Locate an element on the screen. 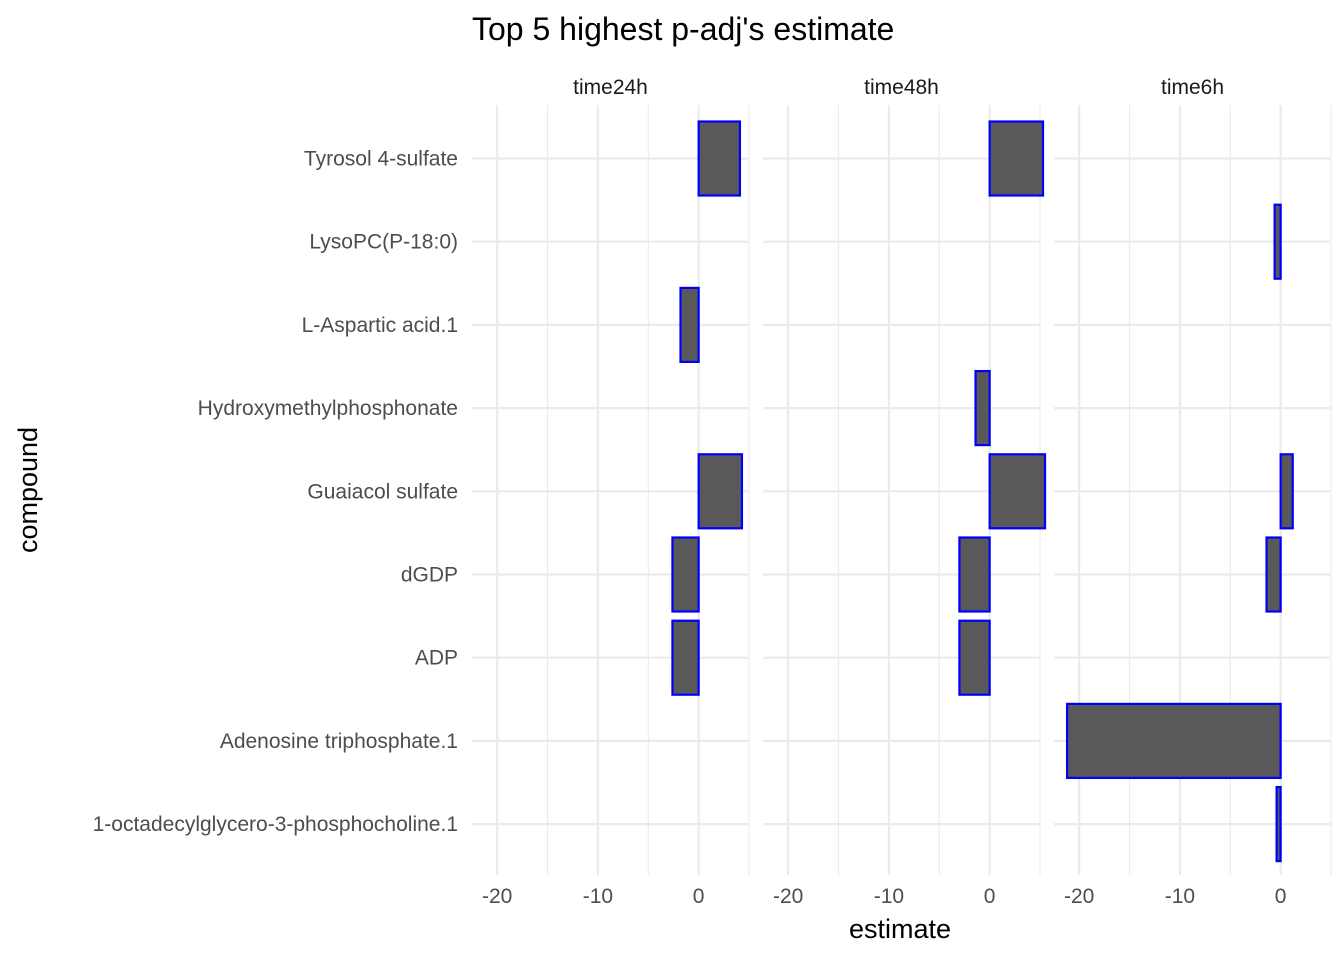  bar-time48h-guaiacol-sulfate is located at coordinates (1017, 491).